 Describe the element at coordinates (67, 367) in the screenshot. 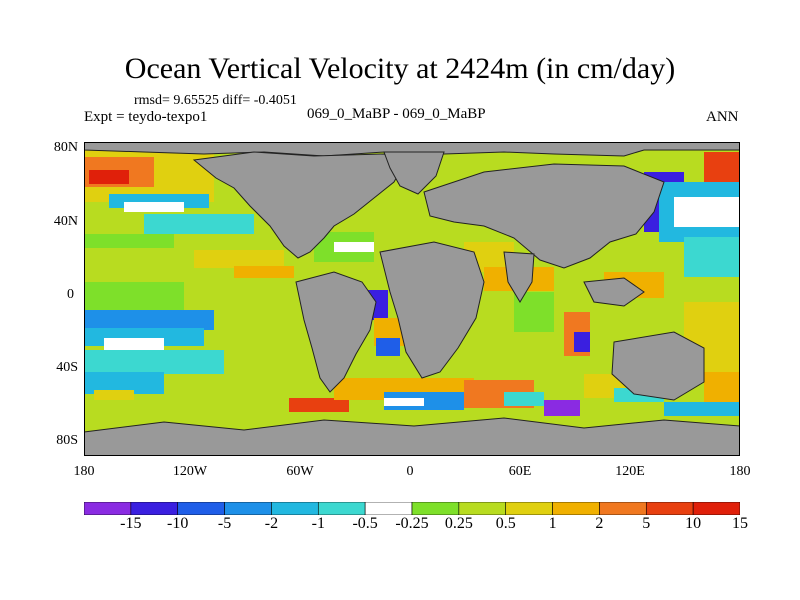

I see `lat-label-40s: 40S` at that location.